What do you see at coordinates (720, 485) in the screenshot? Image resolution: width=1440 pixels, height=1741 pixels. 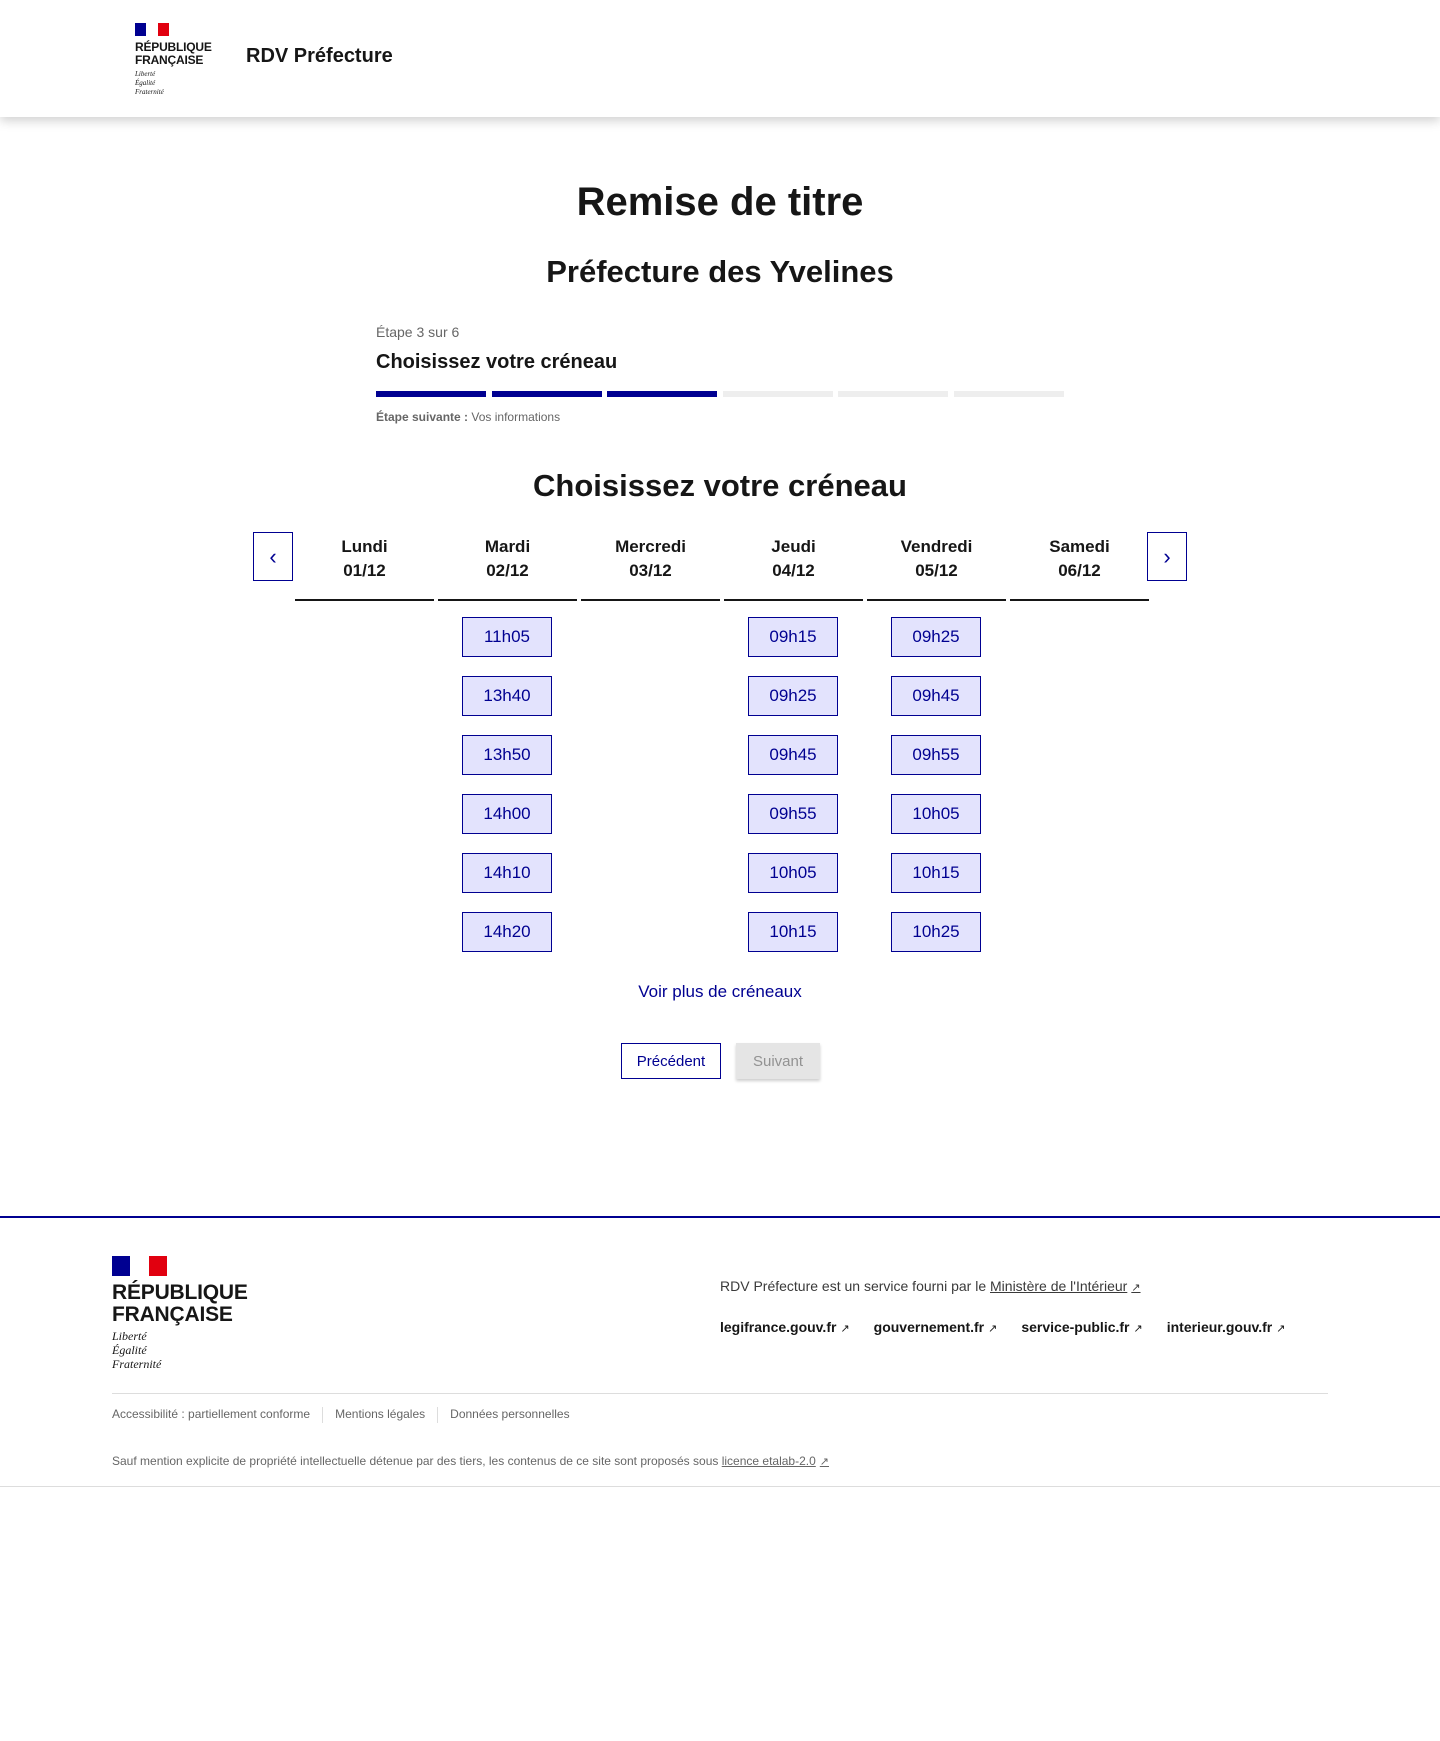 I see `calendar-title: Choisissez votre créneau` at bounding box center [720, 485].